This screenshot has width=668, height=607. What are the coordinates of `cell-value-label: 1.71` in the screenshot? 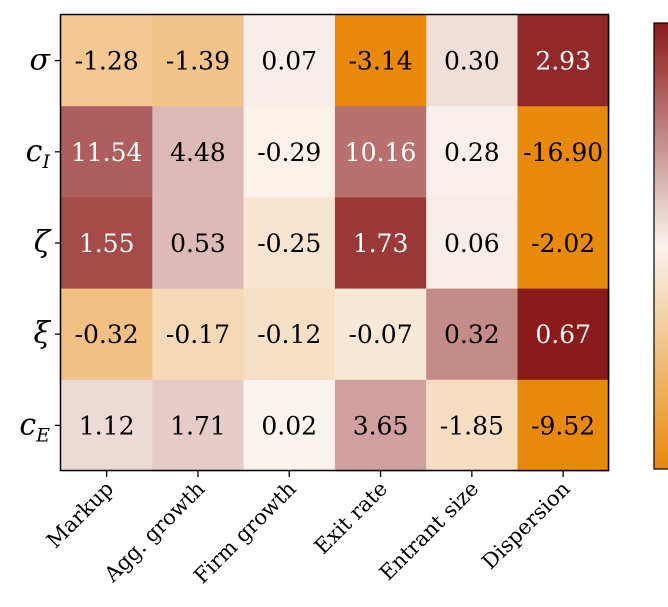 It's located at (198, 425).